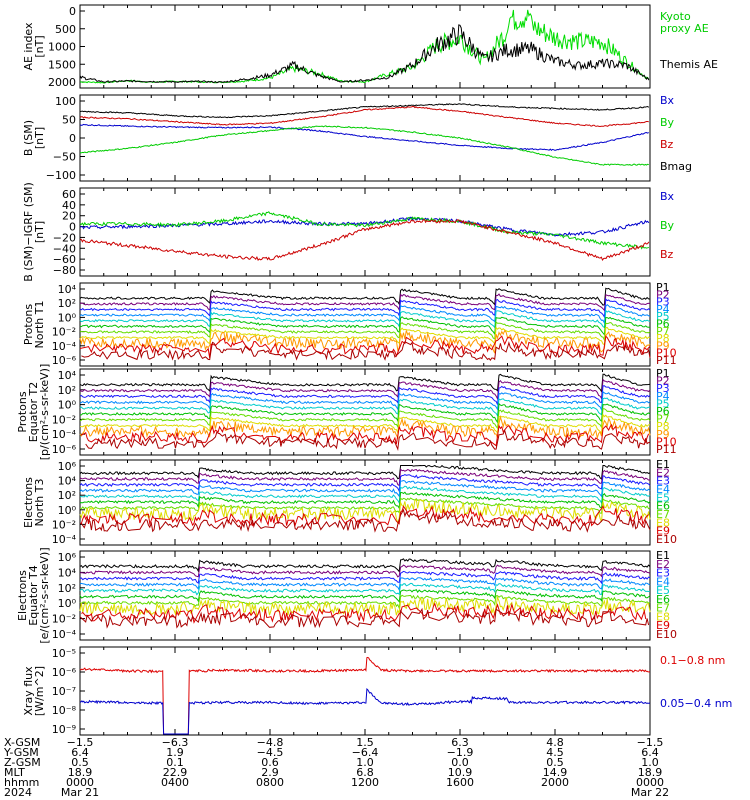 This screenshot has width=750, height=800. Describe the element at coordinates (365, 520) in the screenshot. I see `channel-line-e10` at that location.